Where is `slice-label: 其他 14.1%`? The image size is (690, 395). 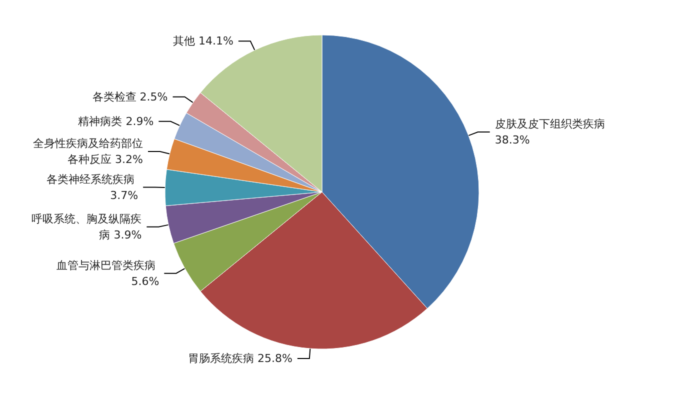 slice-label: 其他 14.1% is located at coordinates (203, 41).